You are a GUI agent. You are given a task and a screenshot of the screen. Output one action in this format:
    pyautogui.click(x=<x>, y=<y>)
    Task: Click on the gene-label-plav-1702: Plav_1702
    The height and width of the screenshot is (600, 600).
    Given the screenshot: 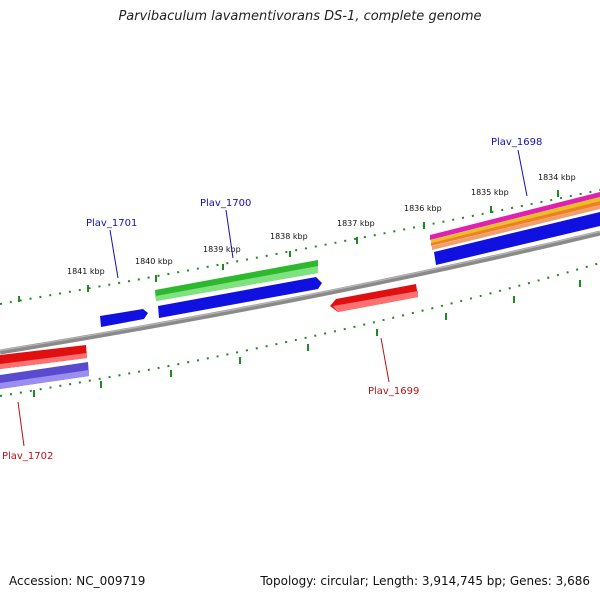 What is the action you would take?
    pyautogui.click(x=27, y=456)
    